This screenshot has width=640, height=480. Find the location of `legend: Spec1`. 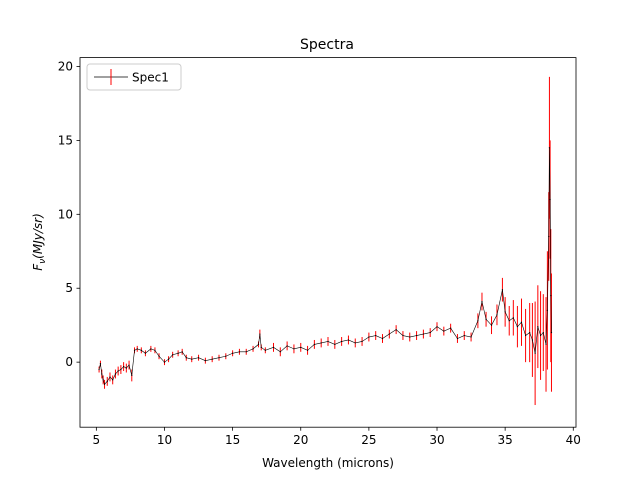

legend: Spec1 is located at coordinates (134, 77).